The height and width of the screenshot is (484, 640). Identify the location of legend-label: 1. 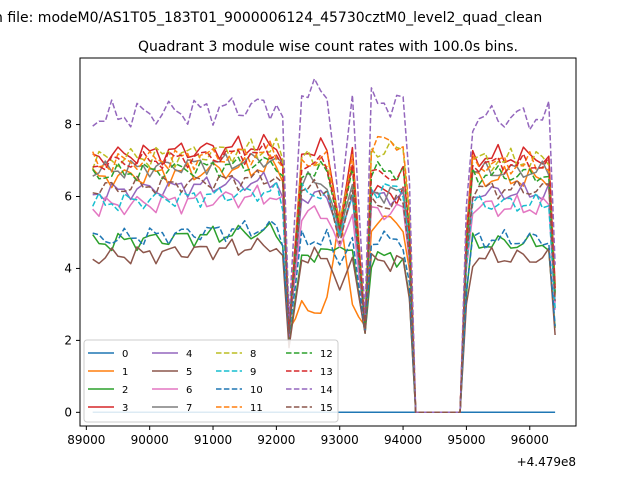
(125, 372).